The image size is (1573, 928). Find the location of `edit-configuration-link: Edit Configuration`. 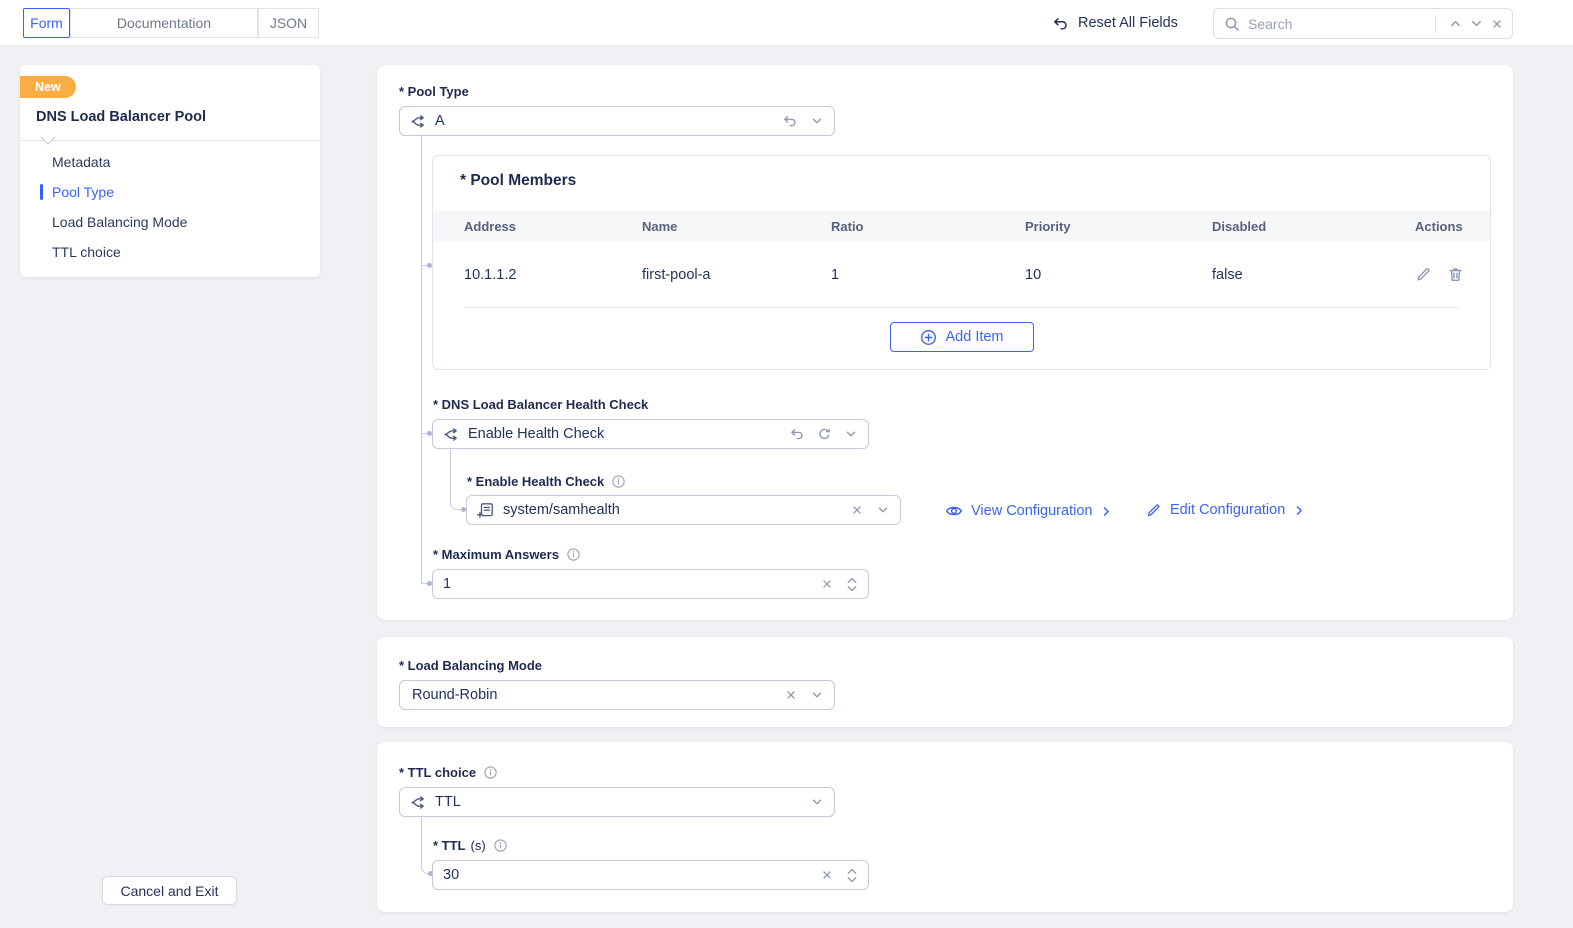

edit-configuration-link: Edit Configuration is located at coordinates (1226, 510).